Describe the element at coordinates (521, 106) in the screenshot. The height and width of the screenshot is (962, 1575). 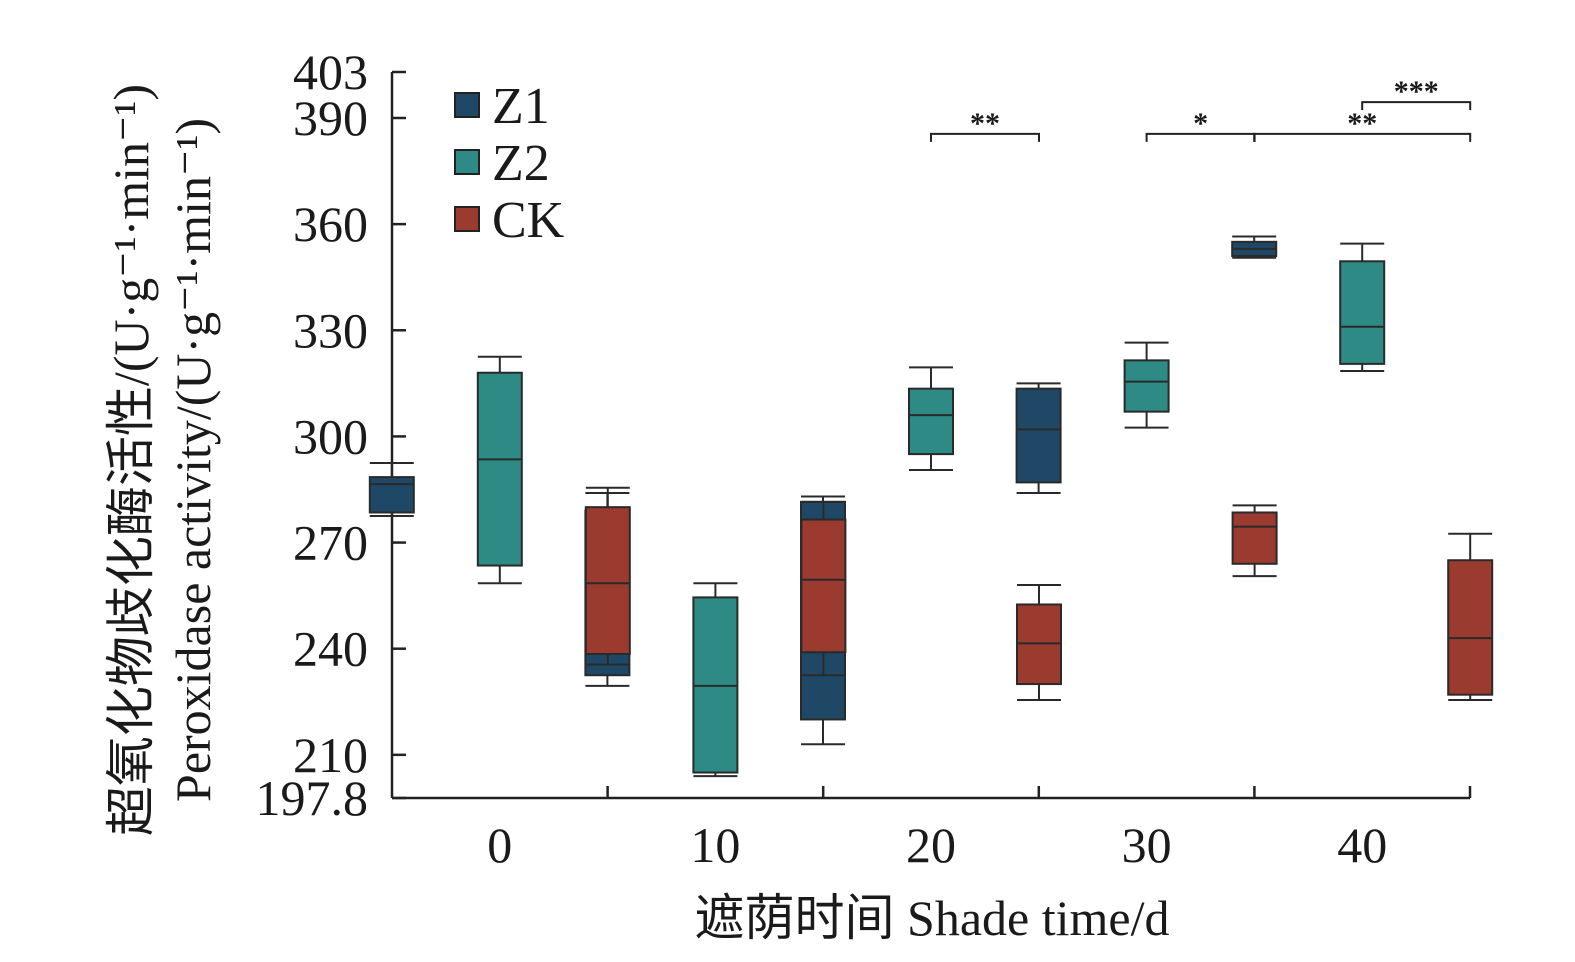
I see `legend-label: Z1` at that location.